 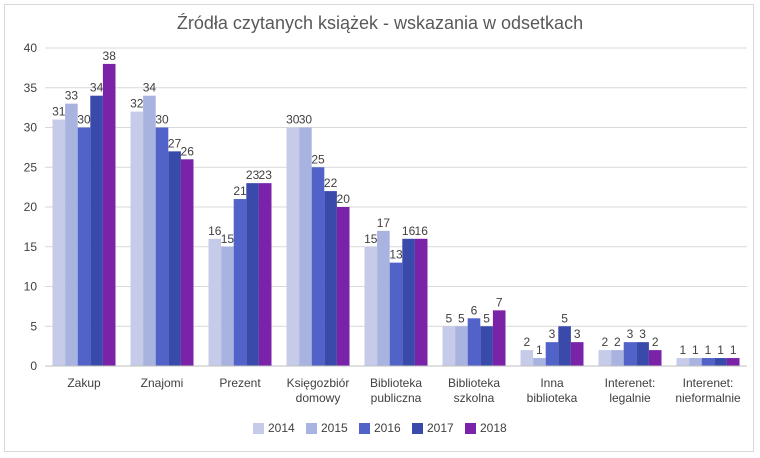 I want to click on category-label-line: legalnie, so click(x=630, y=398).